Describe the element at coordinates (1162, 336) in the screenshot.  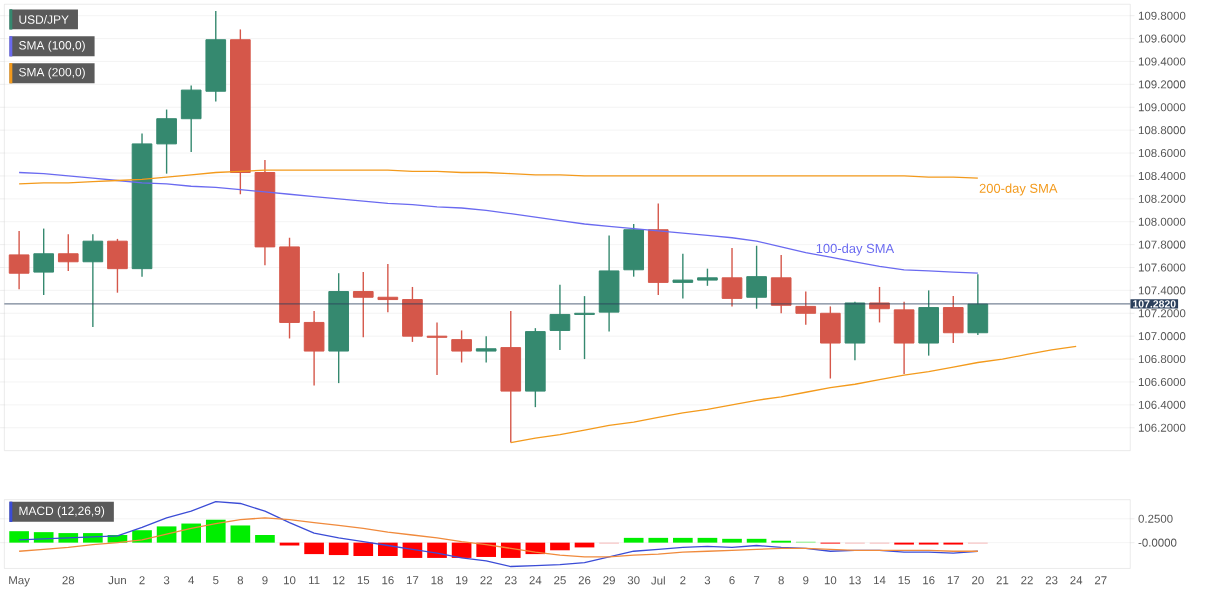
I see `y-tick-label: 107.0000` at that location.